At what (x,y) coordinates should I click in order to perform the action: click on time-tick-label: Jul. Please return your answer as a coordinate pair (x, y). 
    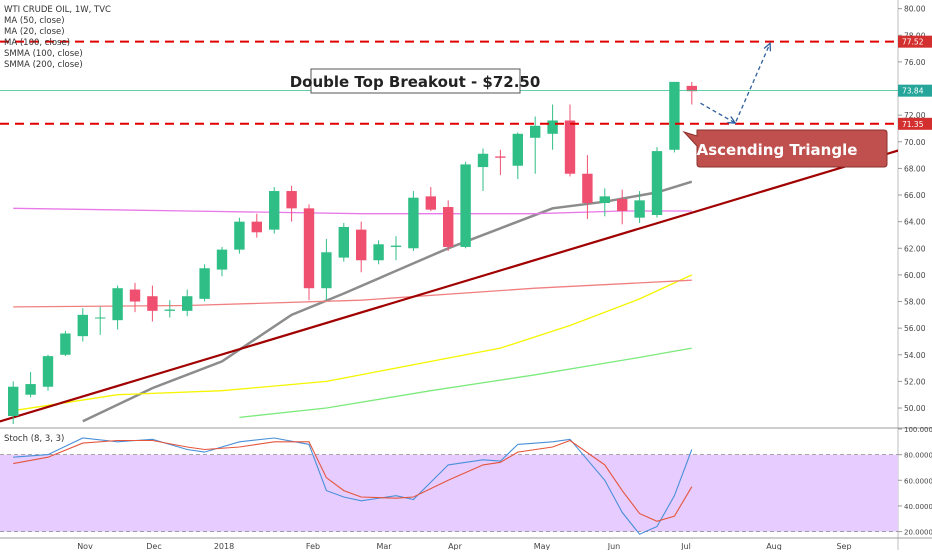
    Looking at the image, I should click on (685, 546).